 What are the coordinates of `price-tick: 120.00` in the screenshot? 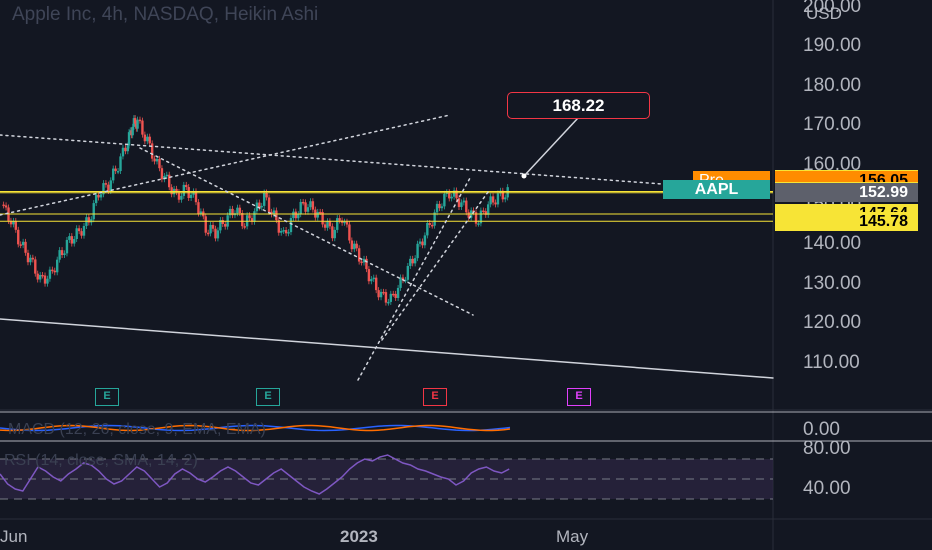 It's located at (832, 323).